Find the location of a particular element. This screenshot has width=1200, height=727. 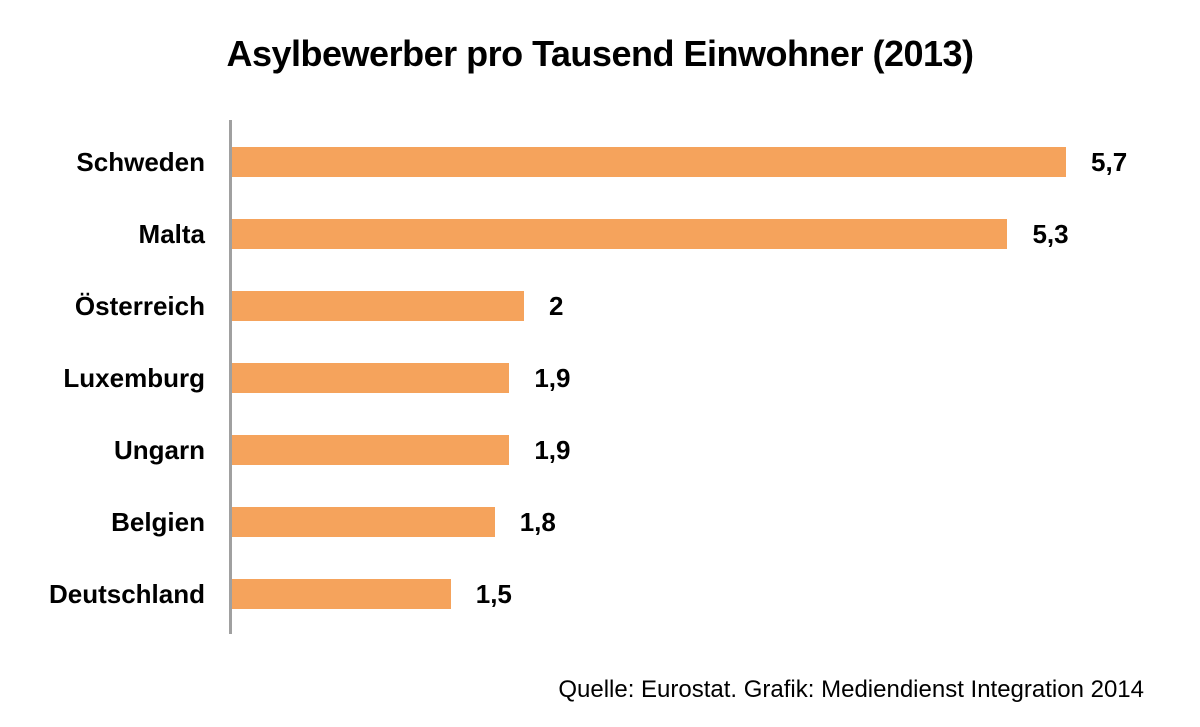

value-label: 2 is located at coordinates (556, 305).